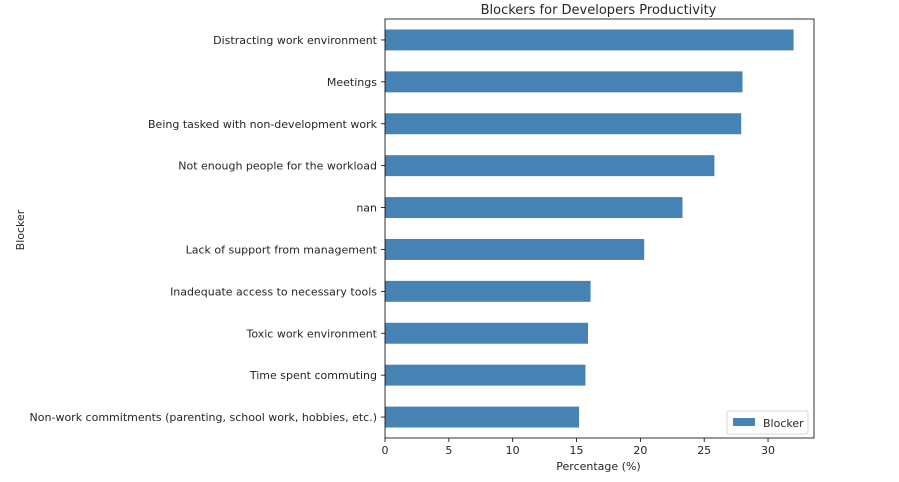 This screenshot has height=482, width=899. Describe the element at coordinates (311, 333) in the screenshot. I see `y-tick-label: Toxic work environment` at that location.